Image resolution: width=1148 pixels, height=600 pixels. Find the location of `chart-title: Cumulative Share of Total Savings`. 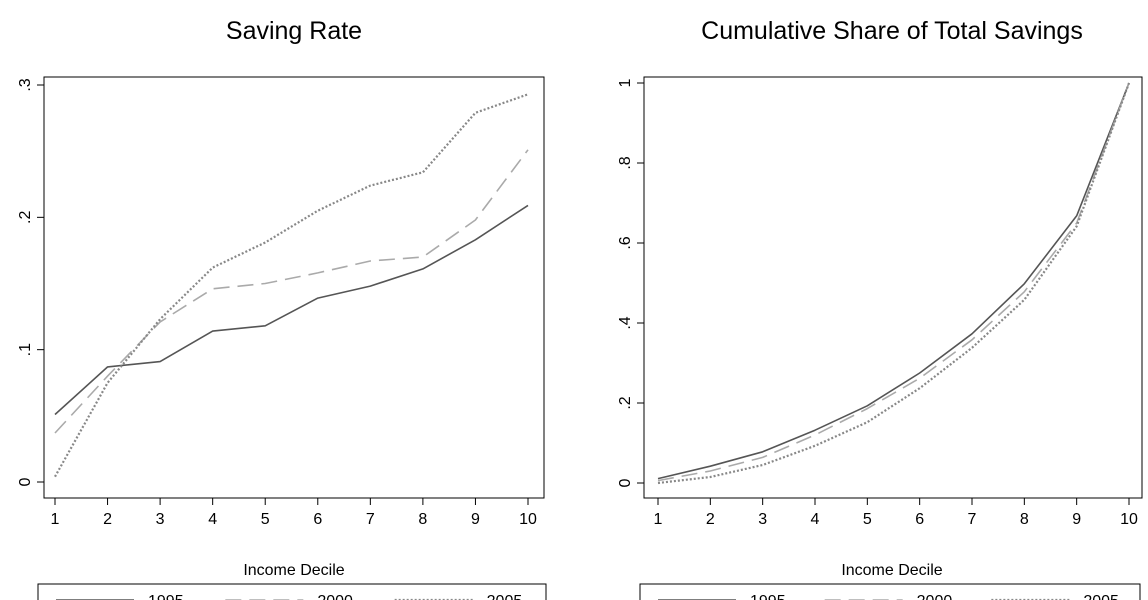

chart-title: Cumulative Share of Total Savings is located at coordinates (892, 31).